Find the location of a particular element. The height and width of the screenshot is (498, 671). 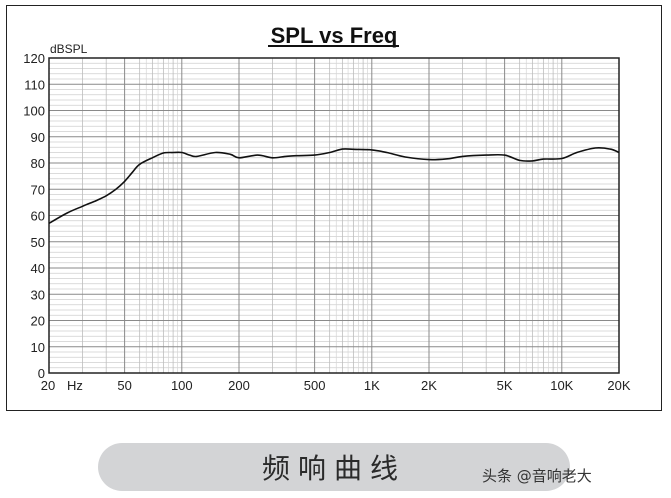

y-tick-label: 110 is located at coordinates (34, 84).